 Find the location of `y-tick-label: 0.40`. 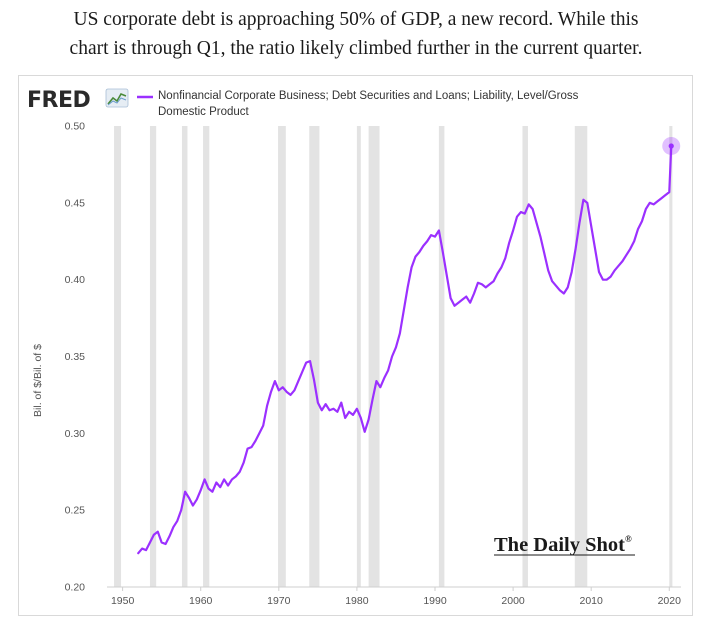

y-tick-label: 0.40 is located at coordinates (75, 280).